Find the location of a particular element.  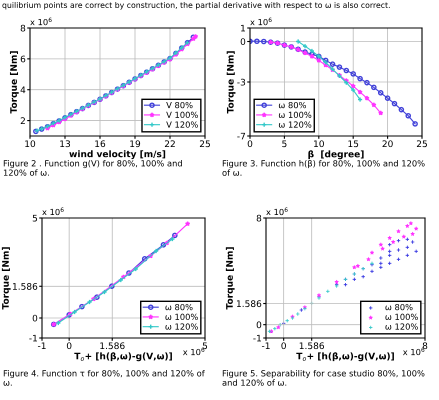

x-tick-label: 20 is located at coordinates (387, 144).